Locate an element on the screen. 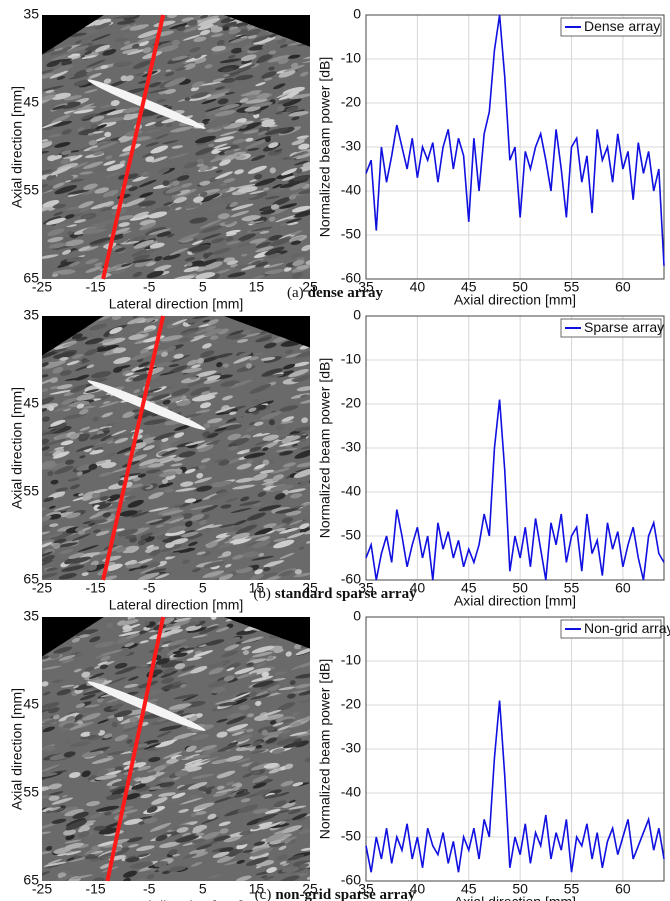 The height and width of the screenshot is (901, 670). reflector is located at coordinates (146, 405).